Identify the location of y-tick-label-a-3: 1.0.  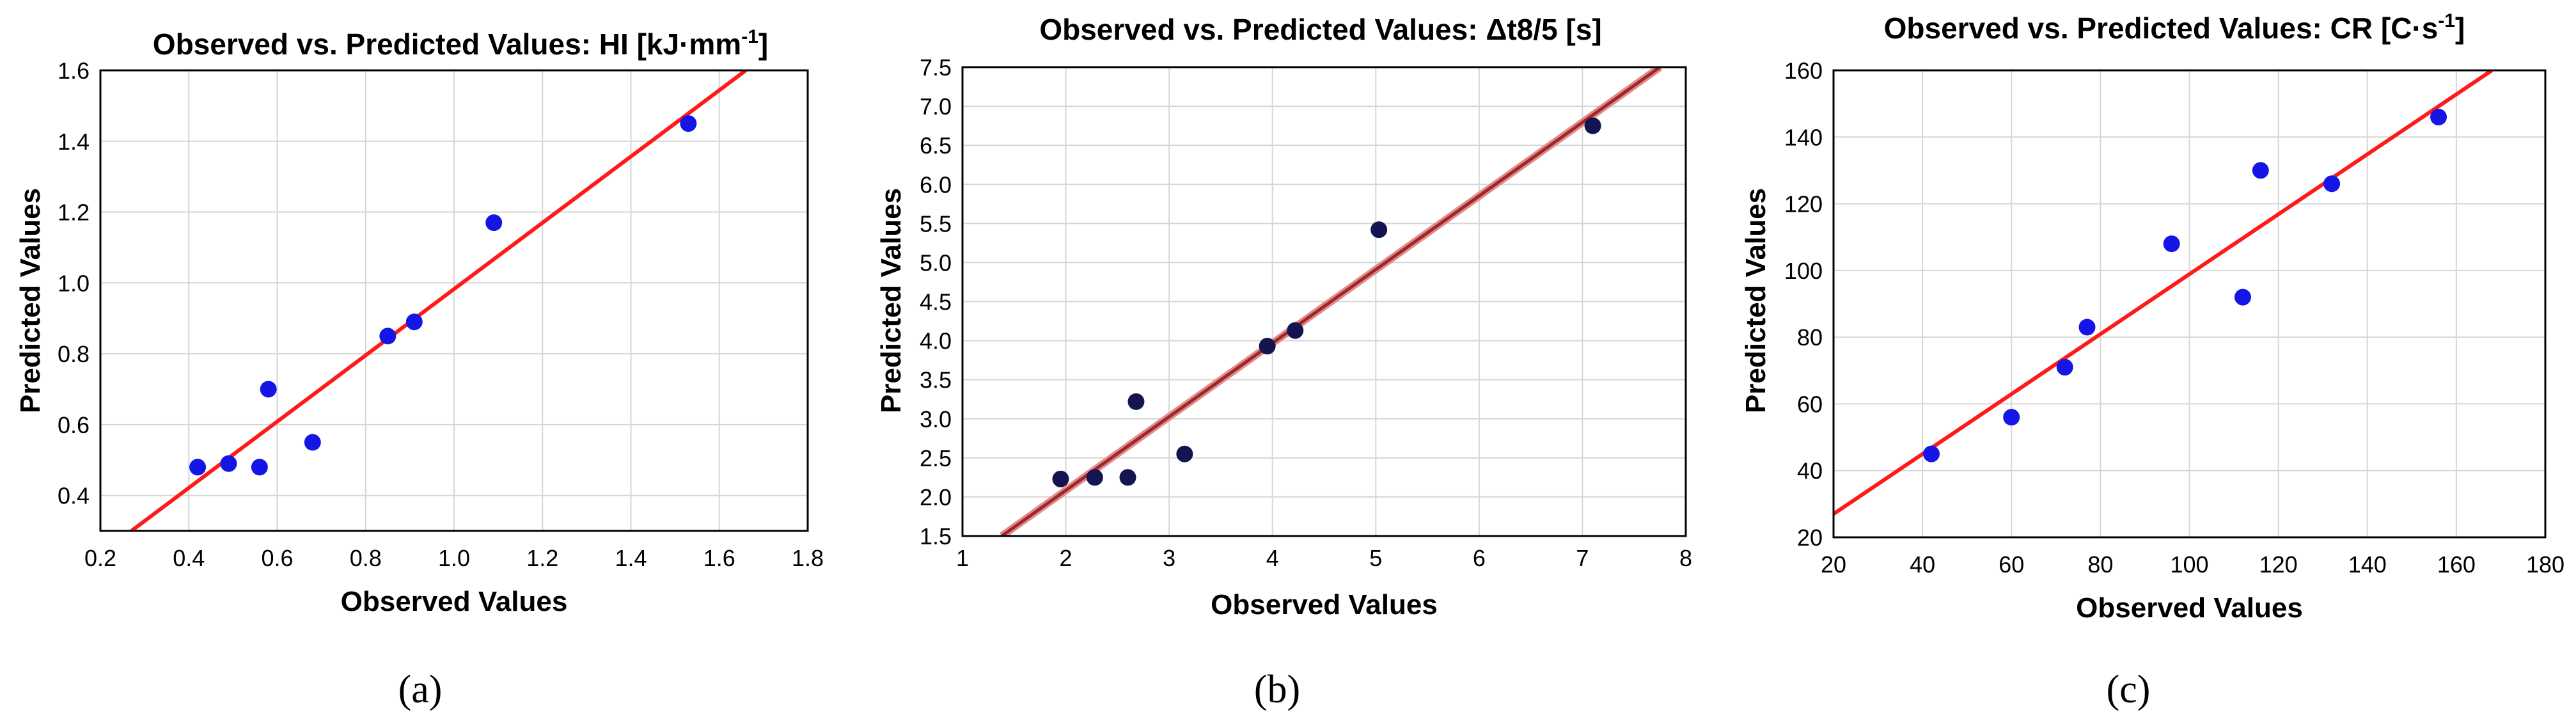
(74, 283).